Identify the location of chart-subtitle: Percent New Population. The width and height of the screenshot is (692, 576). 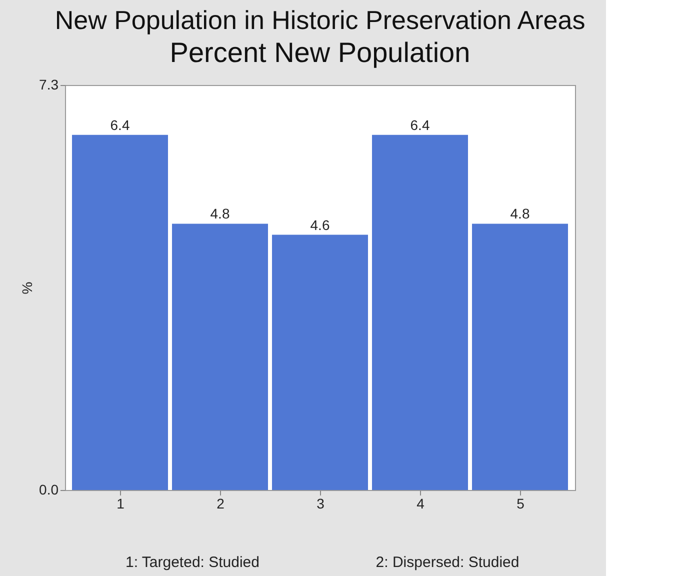
(320, 52).